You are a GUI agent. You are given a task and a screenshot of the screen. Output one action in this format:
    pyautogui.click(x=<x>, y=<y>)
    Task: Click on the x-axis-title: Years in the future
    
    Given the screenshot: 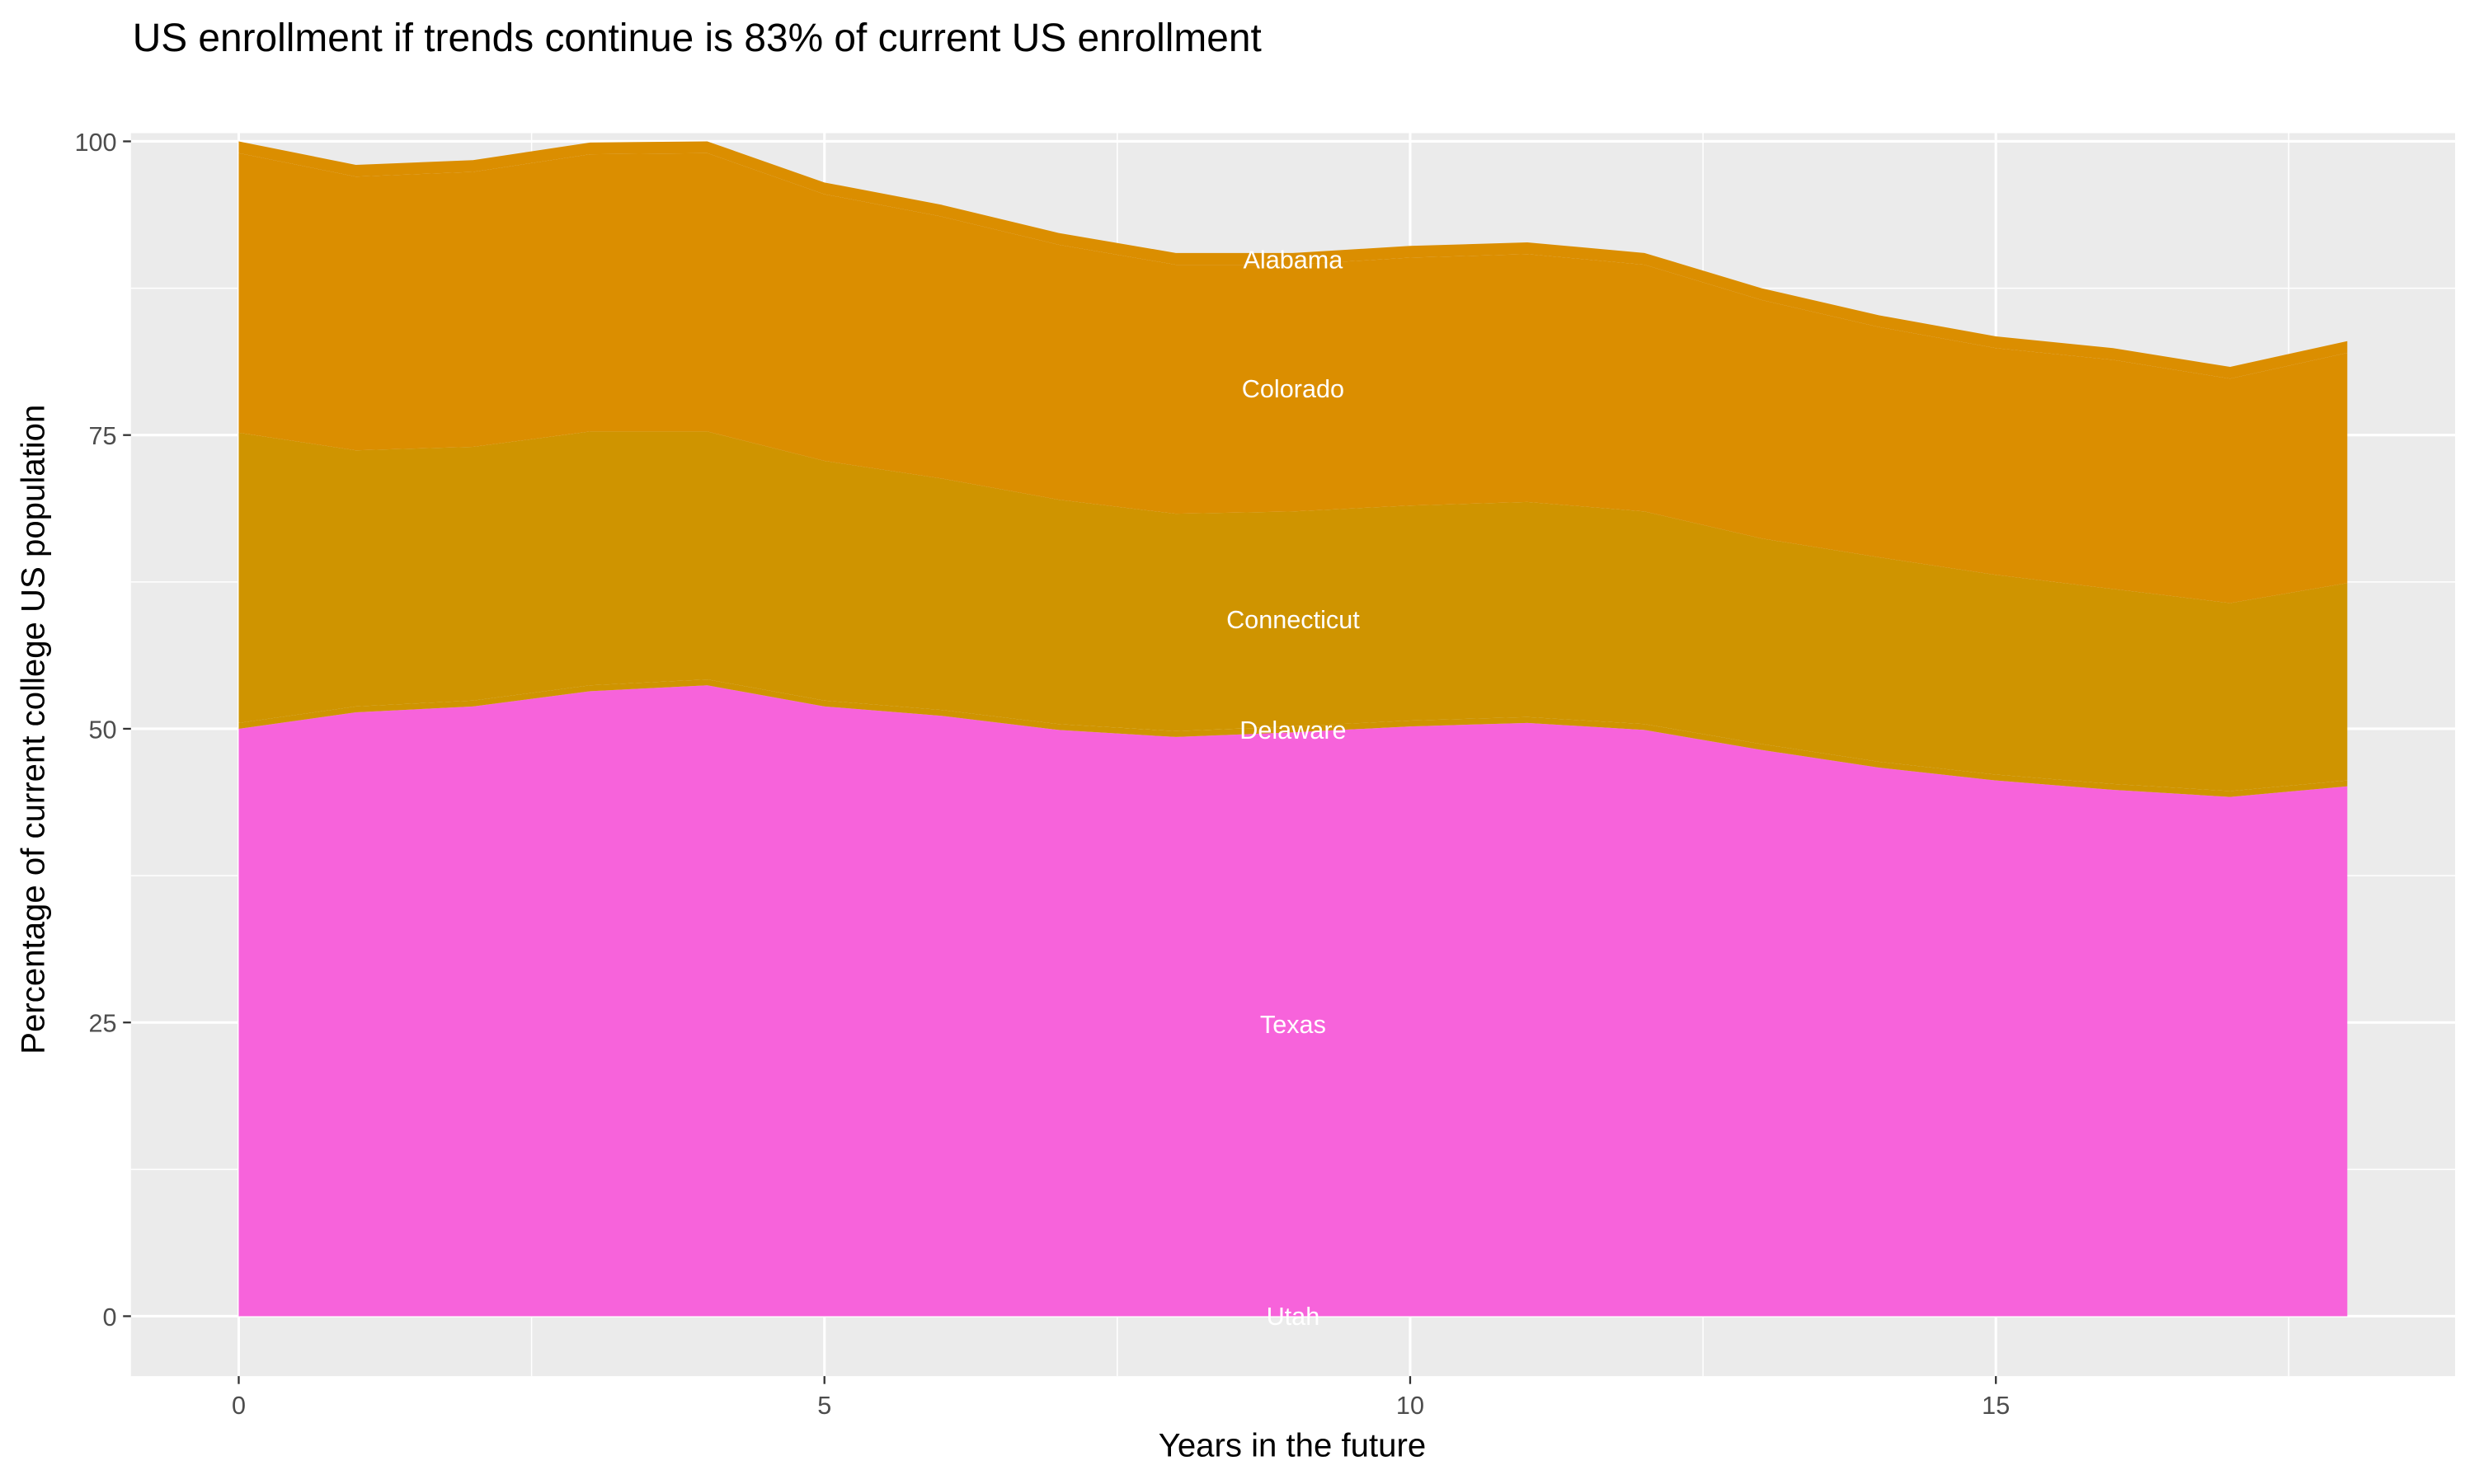 What is the action you would take?
    pyautogui.click(x=1292, y=1445)
    